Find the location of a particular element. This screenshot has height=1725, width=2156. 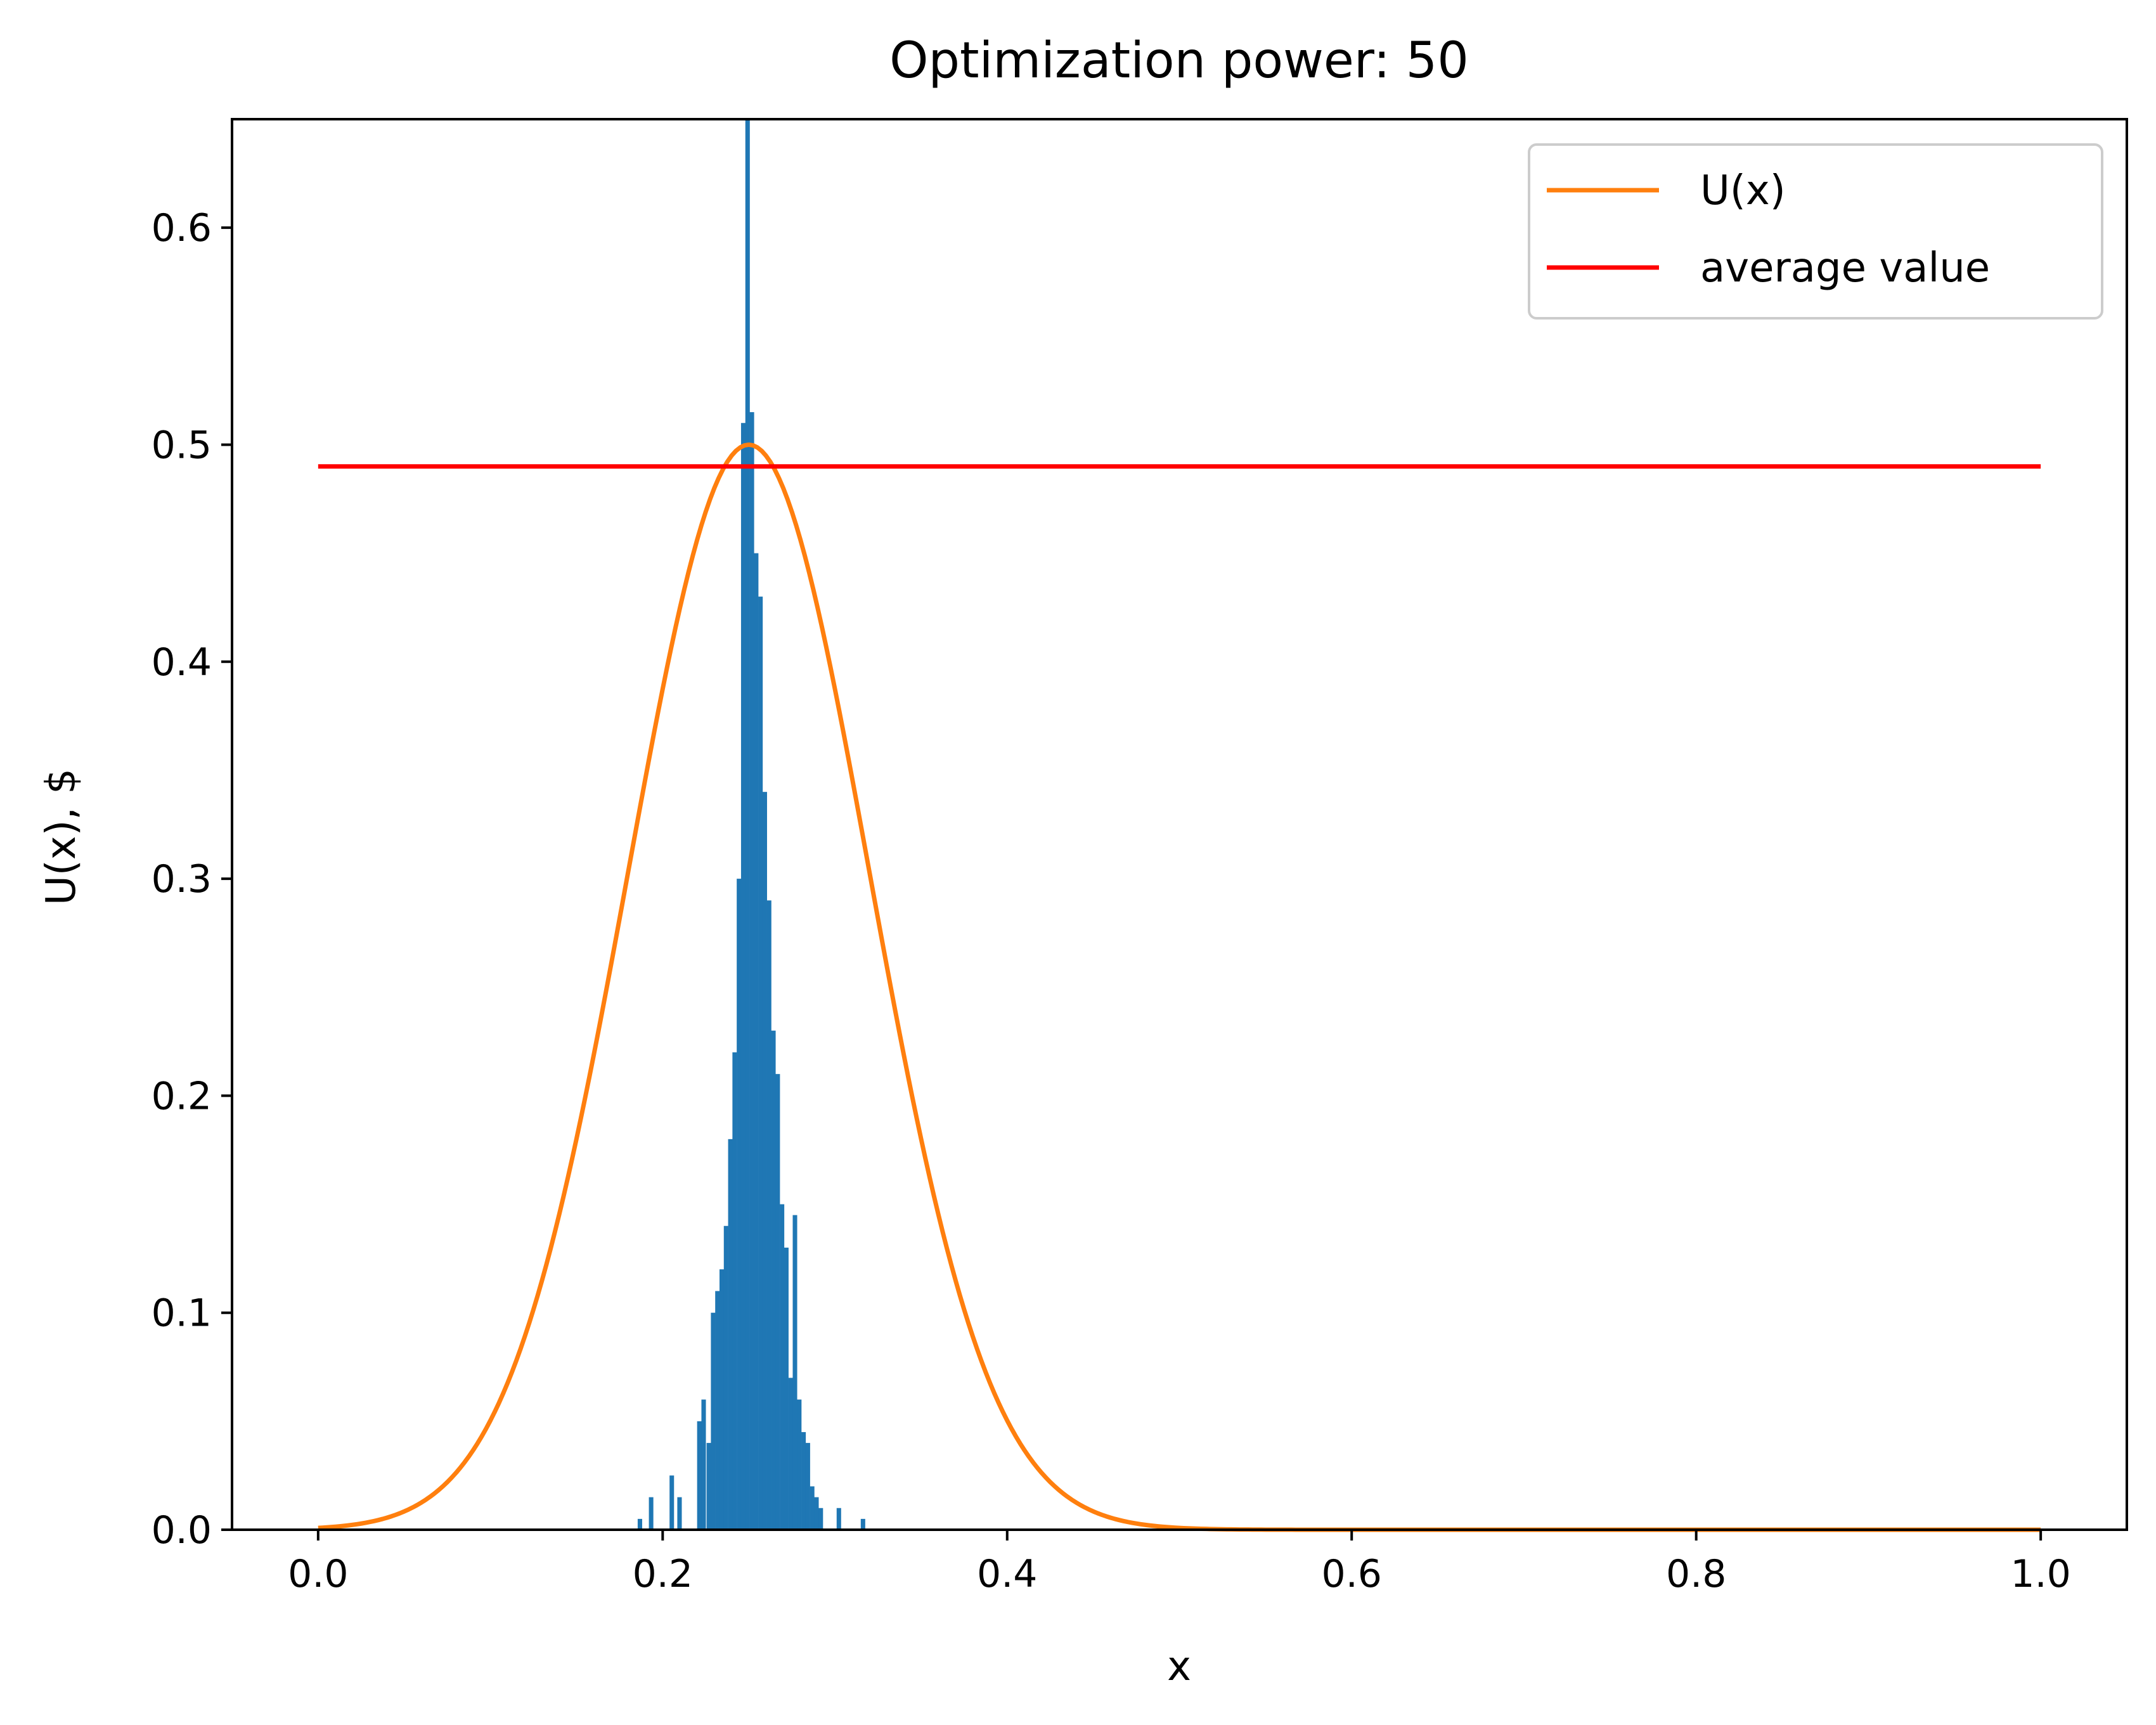

x-tick-label: 0.8 is located at coordinates (1696, 1574).